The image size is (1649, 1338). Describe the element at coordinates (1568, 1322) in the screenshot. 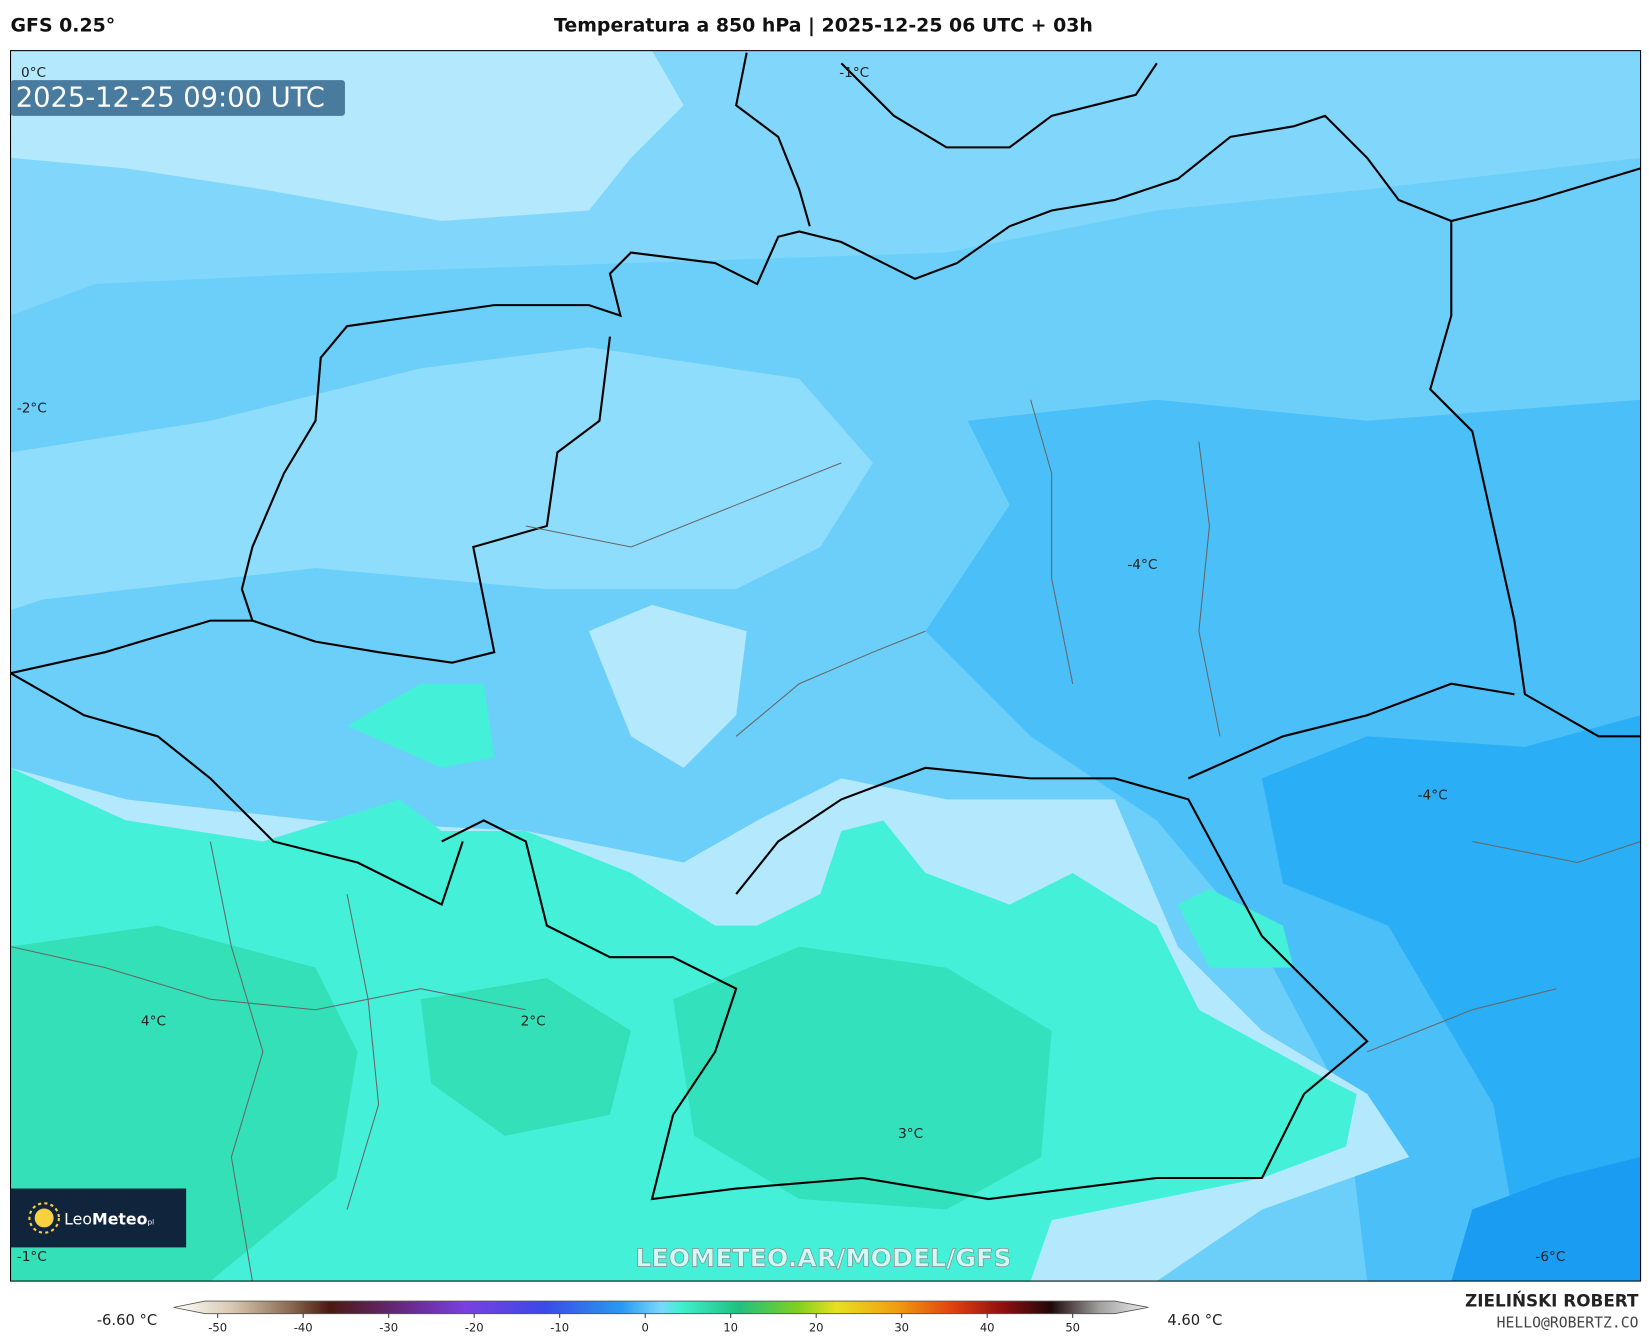

I see `email: HELLO@ROBERTZ.CO` at that location.